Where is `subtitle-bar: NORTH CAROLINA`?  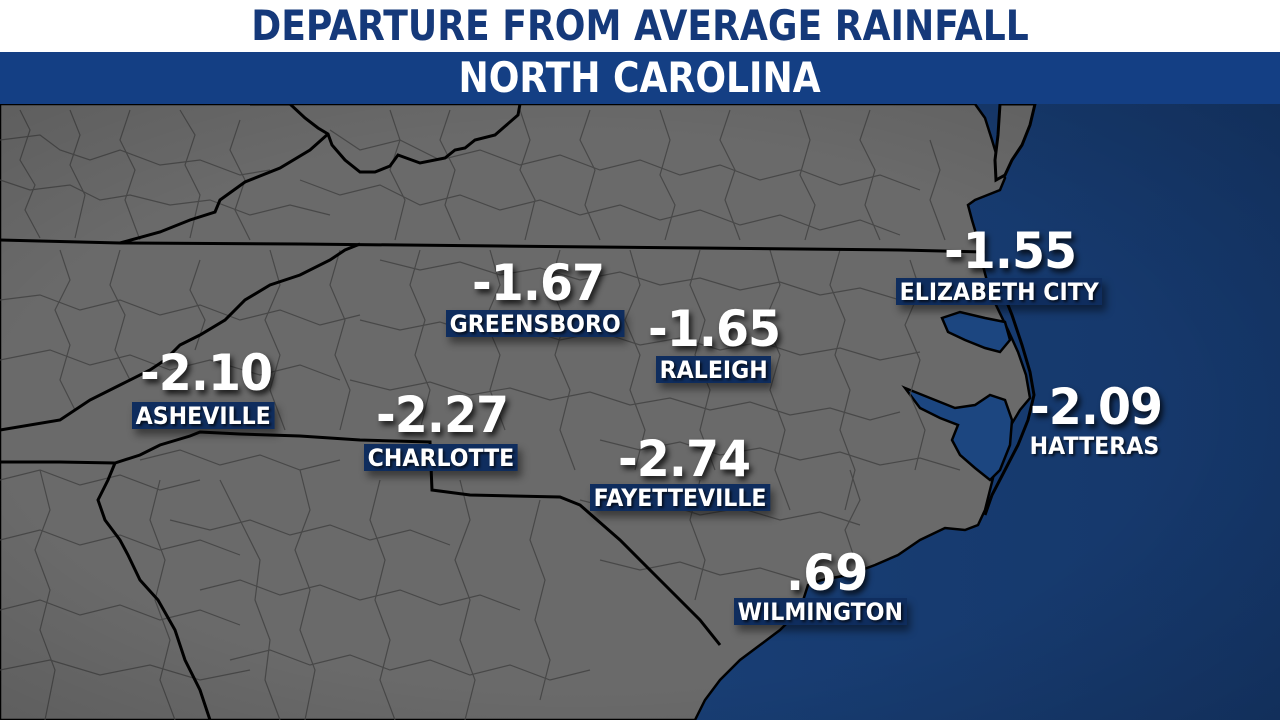 subtitle-bar: NORTH CAROLINA is located at coordinates (640, 78).